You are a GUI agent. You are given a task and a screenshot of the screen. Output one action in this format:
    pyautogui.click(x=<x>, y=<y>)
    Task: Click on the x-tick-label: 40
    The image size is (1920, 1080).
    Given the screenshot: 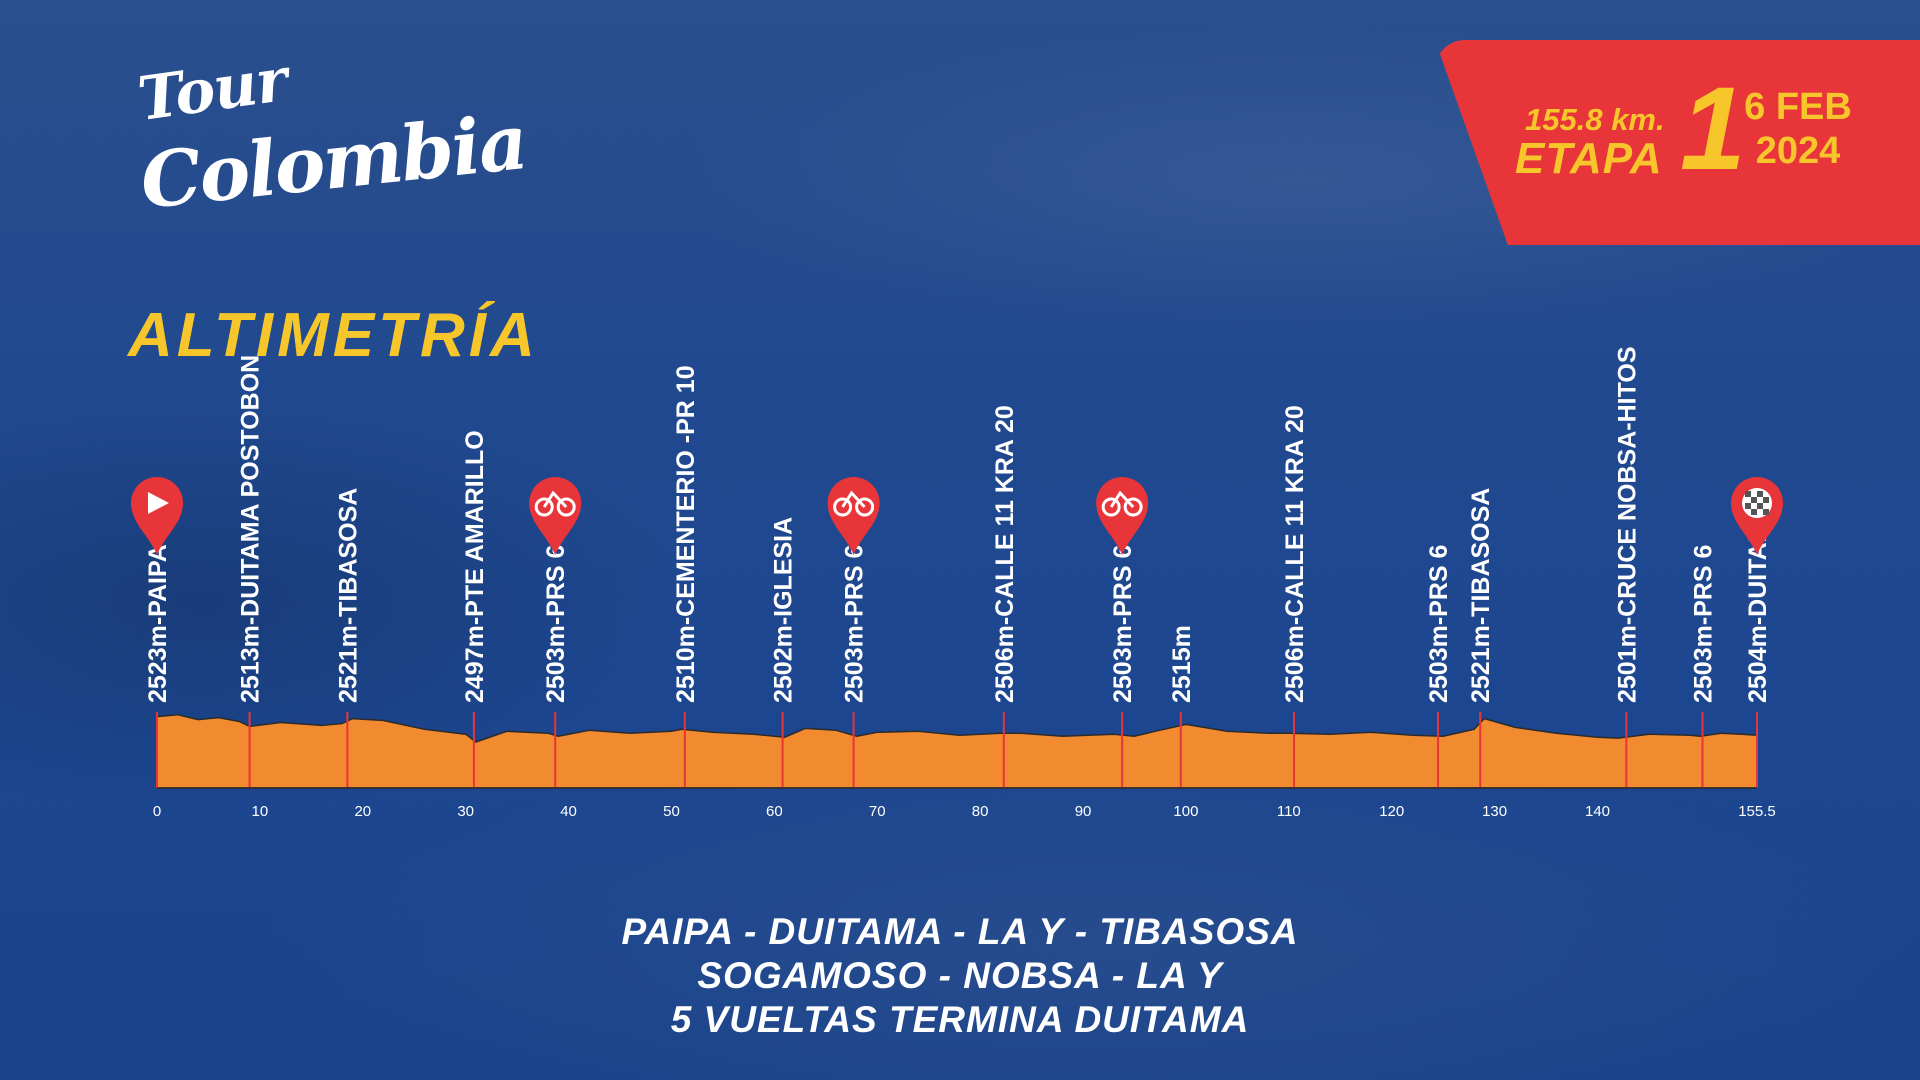 What is the action you would take?
    pyautogui.click(x=568, y=811)
    